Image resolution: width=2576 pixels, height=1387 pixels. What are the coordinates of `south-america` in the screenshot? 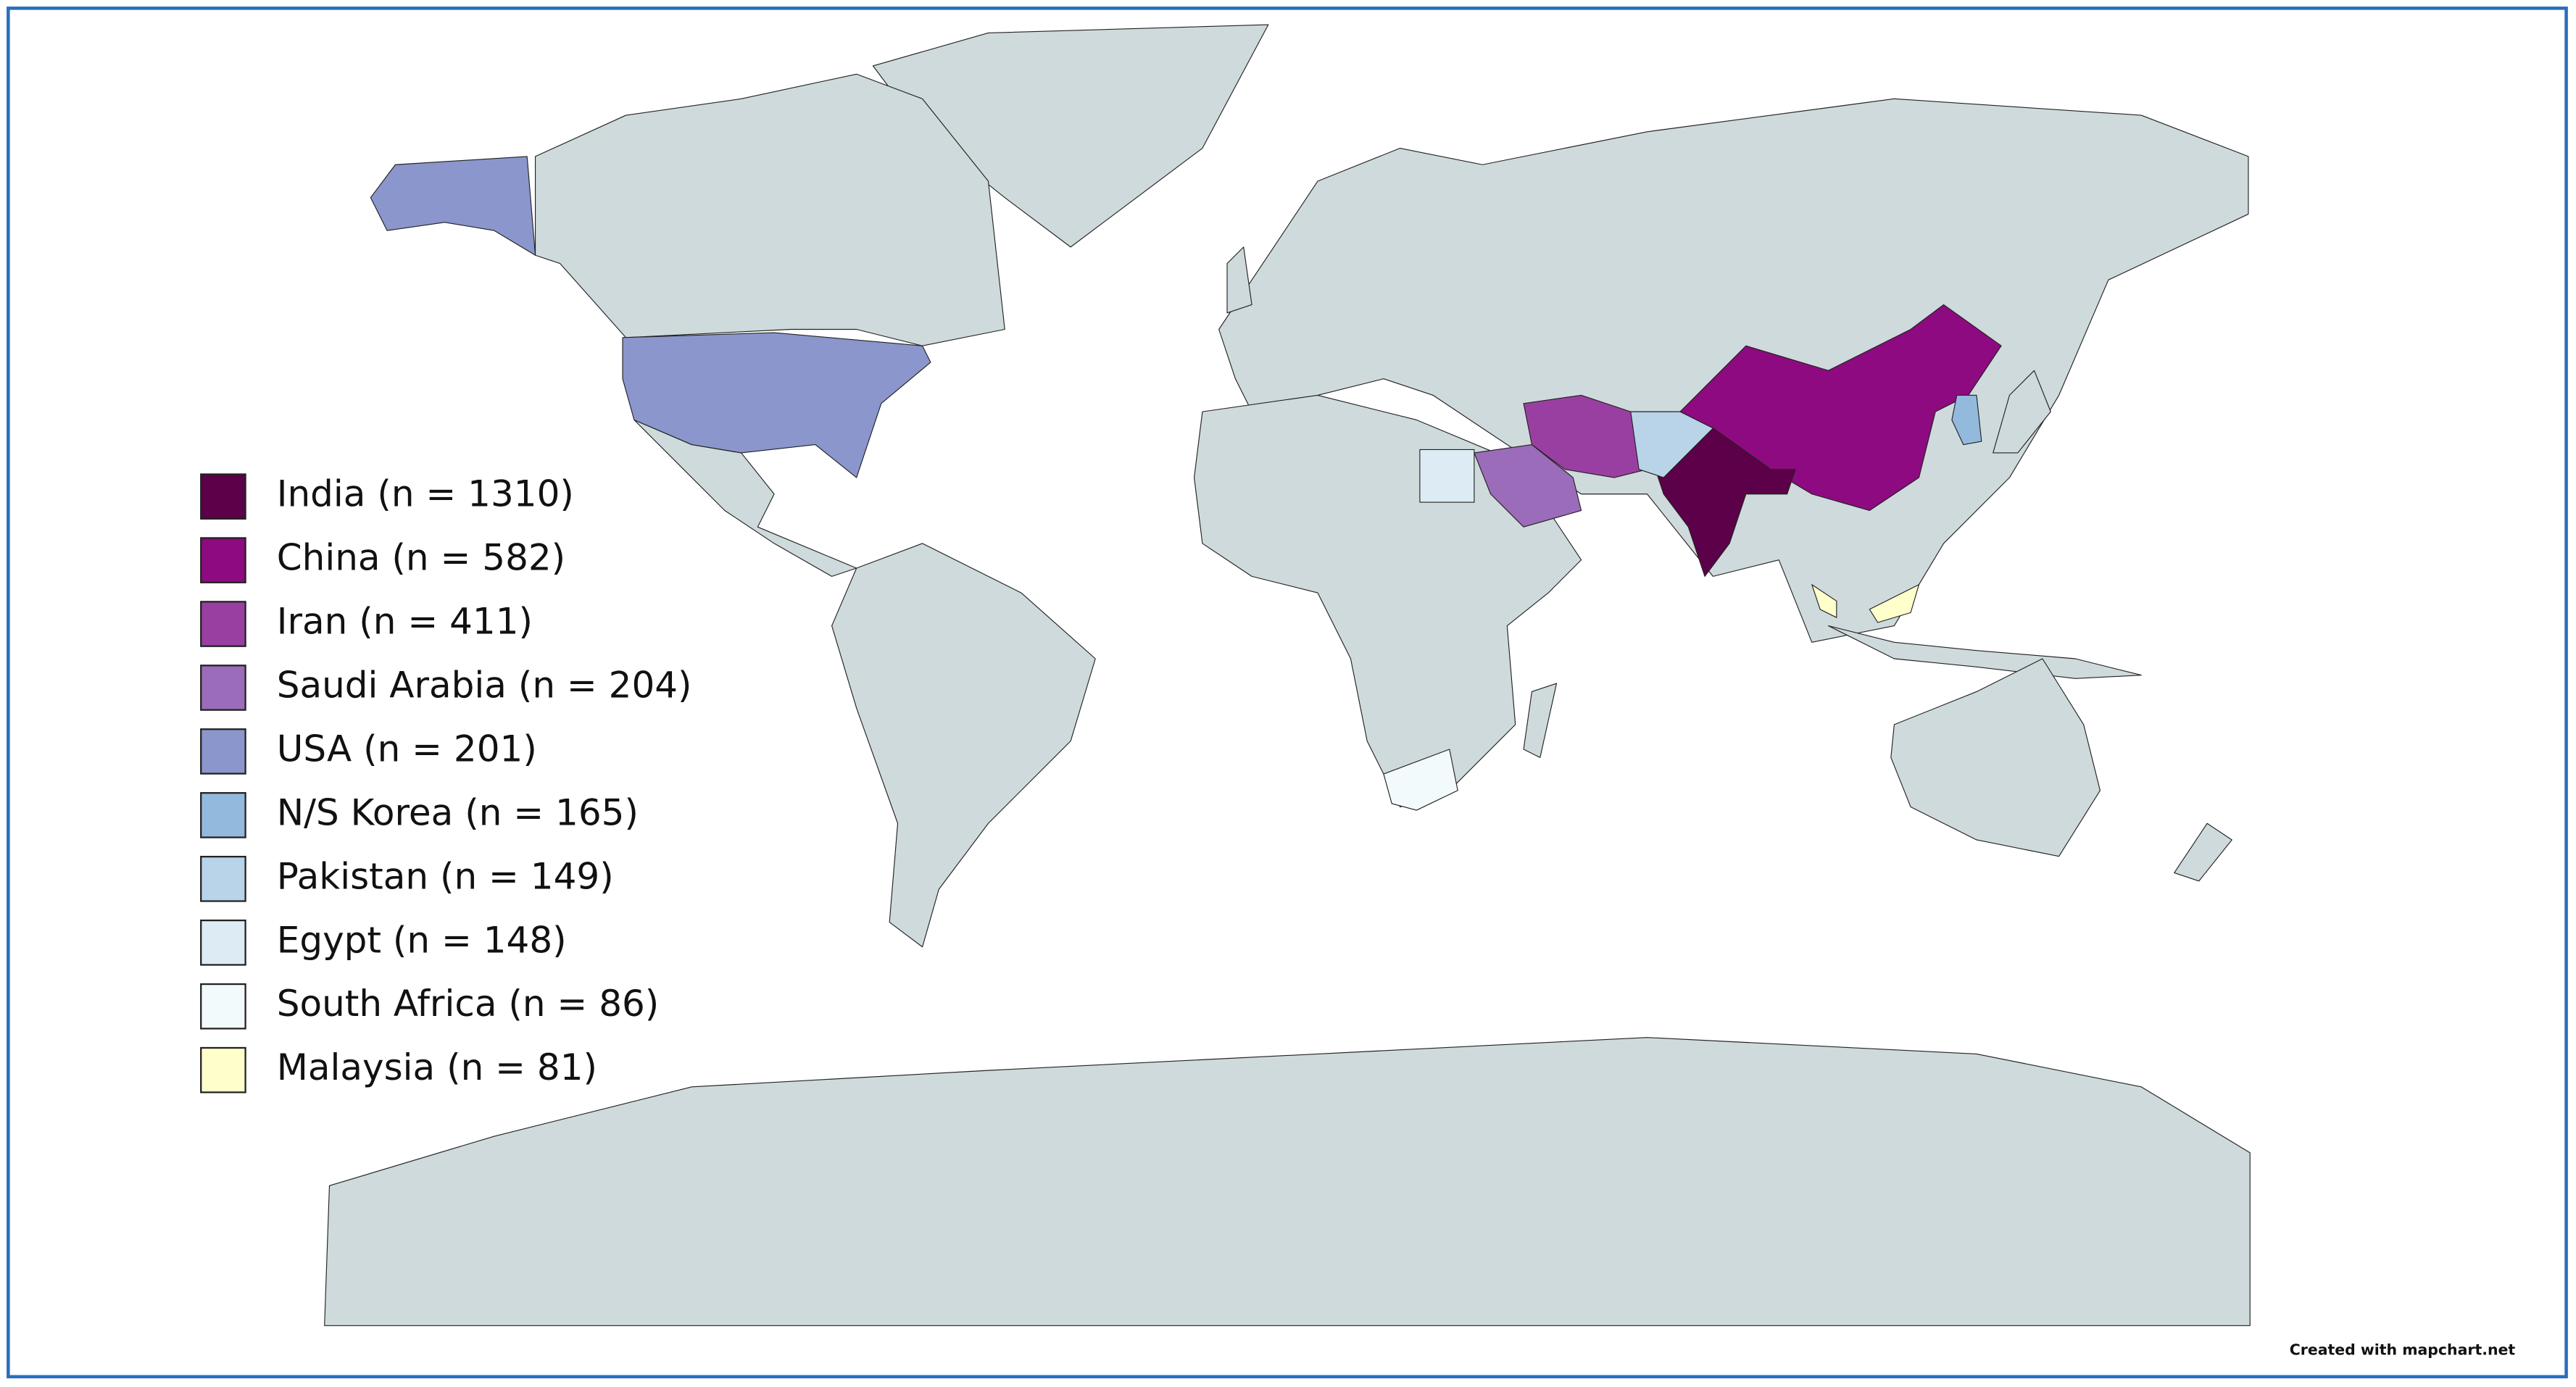 It's located at (963, 746).